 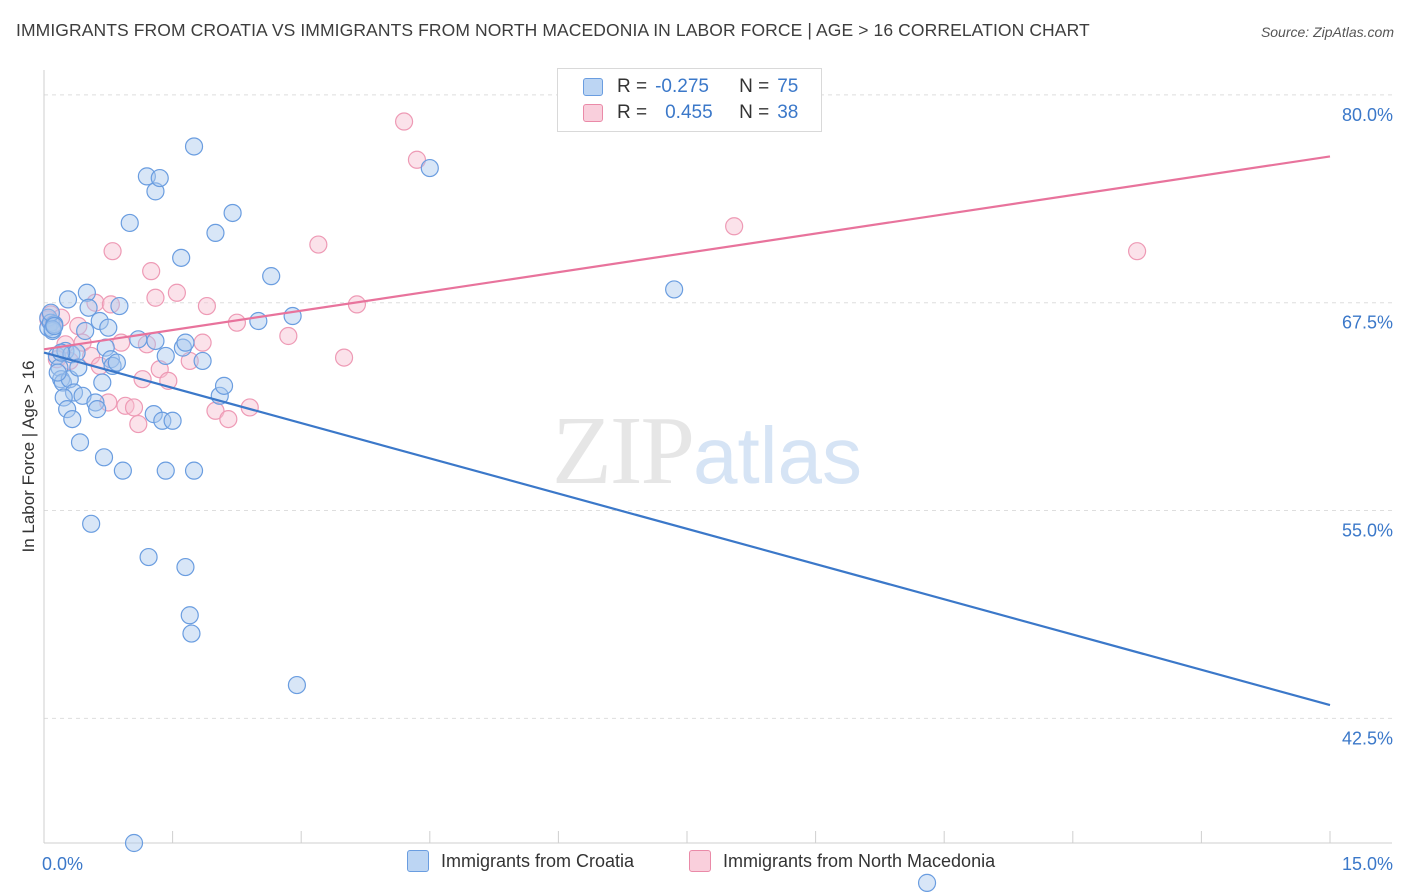 What do you see at coordinates (1367, 531) in the screenshot?
I see `y-tick-label: 55.0%` at bounding box center [1367, 531].